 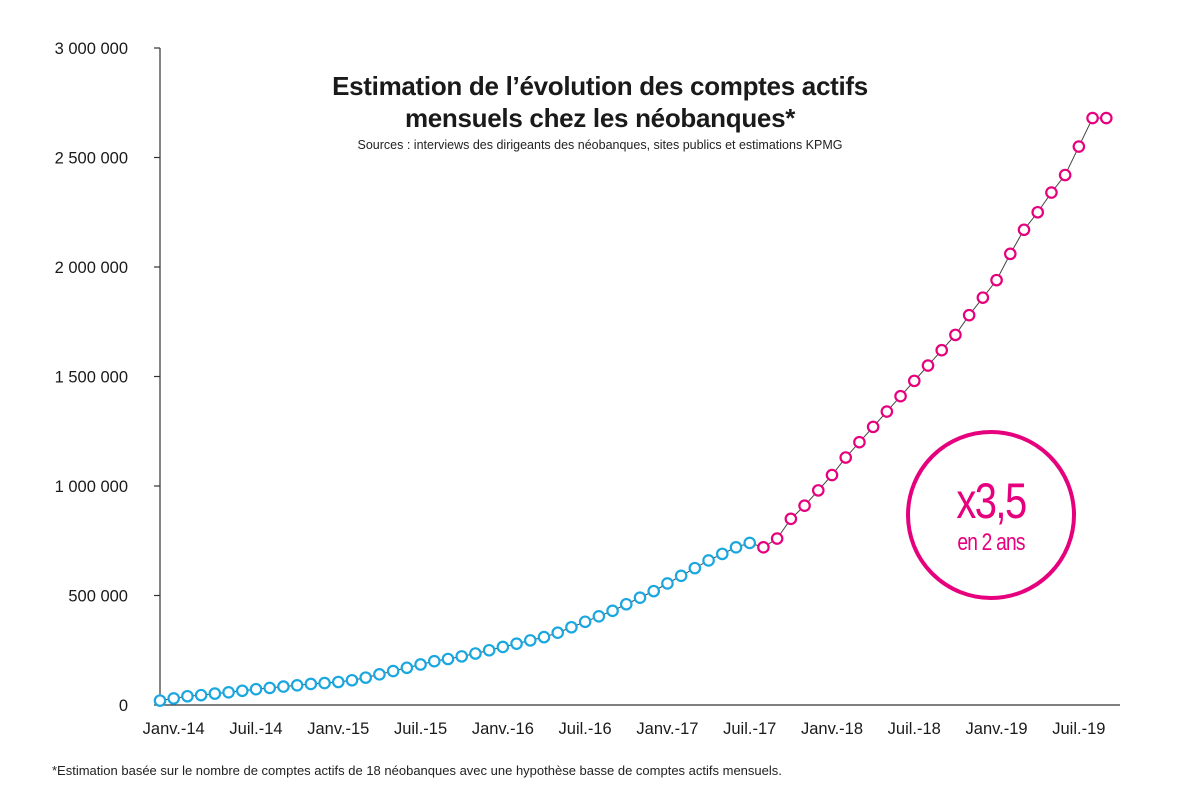 I want to click on y-tick-label-6: 3 000 000, so click(x=91, y=49).